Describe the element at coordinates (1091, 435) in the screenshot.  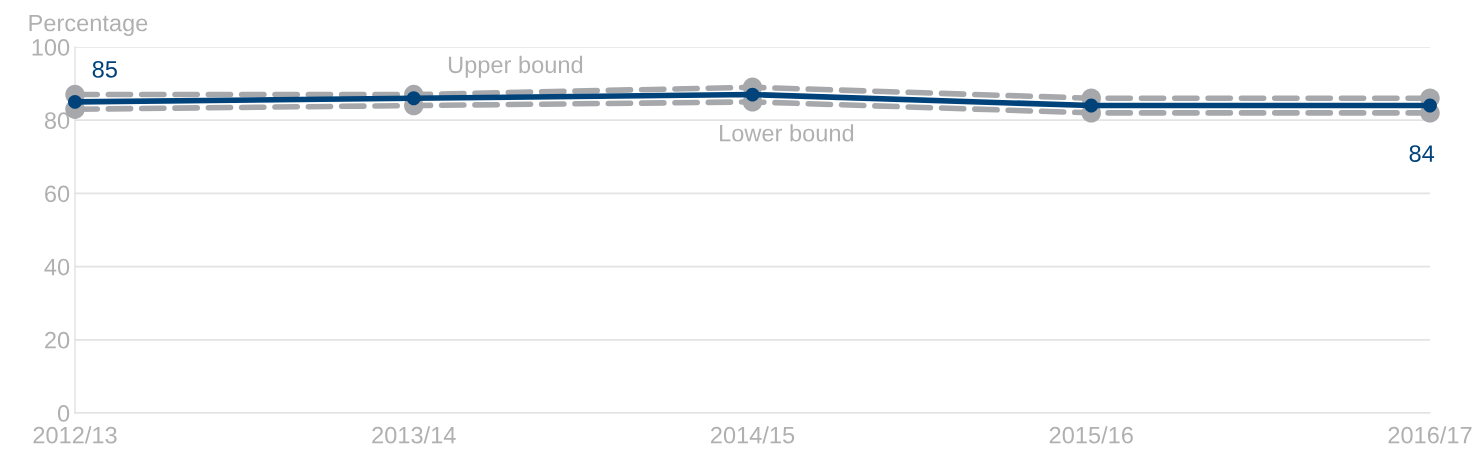
I see `x-tick-label: 2015/16` at that location.